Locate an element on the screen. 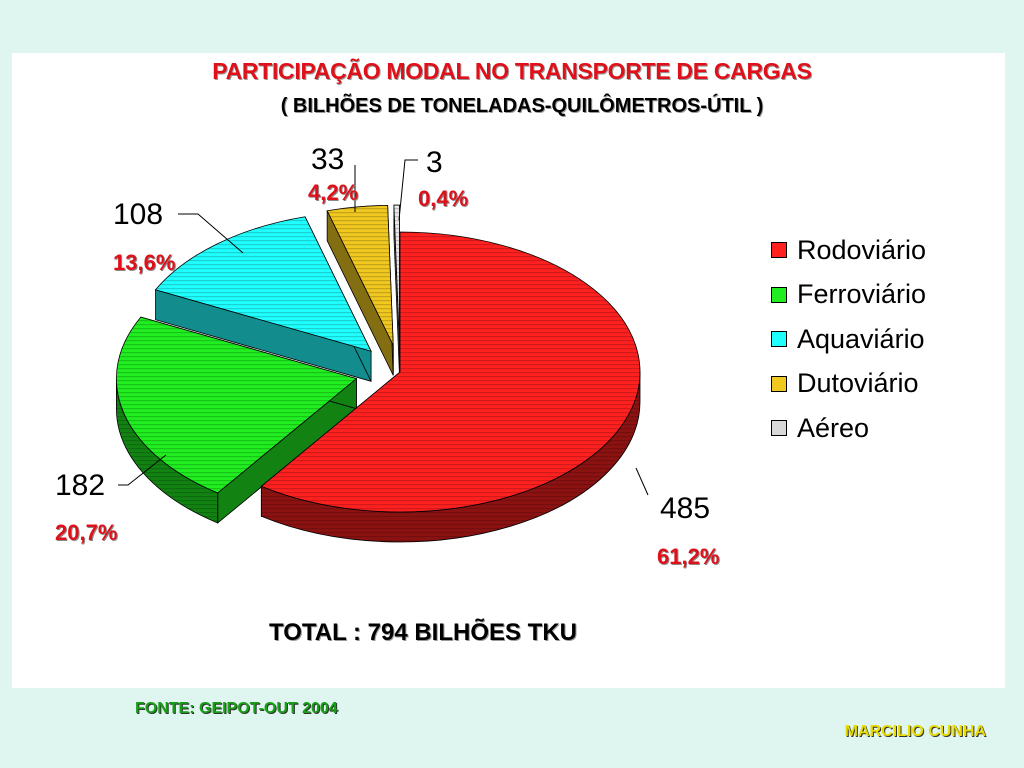  percent-label-dutoviario: 4,2% is located at coordinates (333, 192).